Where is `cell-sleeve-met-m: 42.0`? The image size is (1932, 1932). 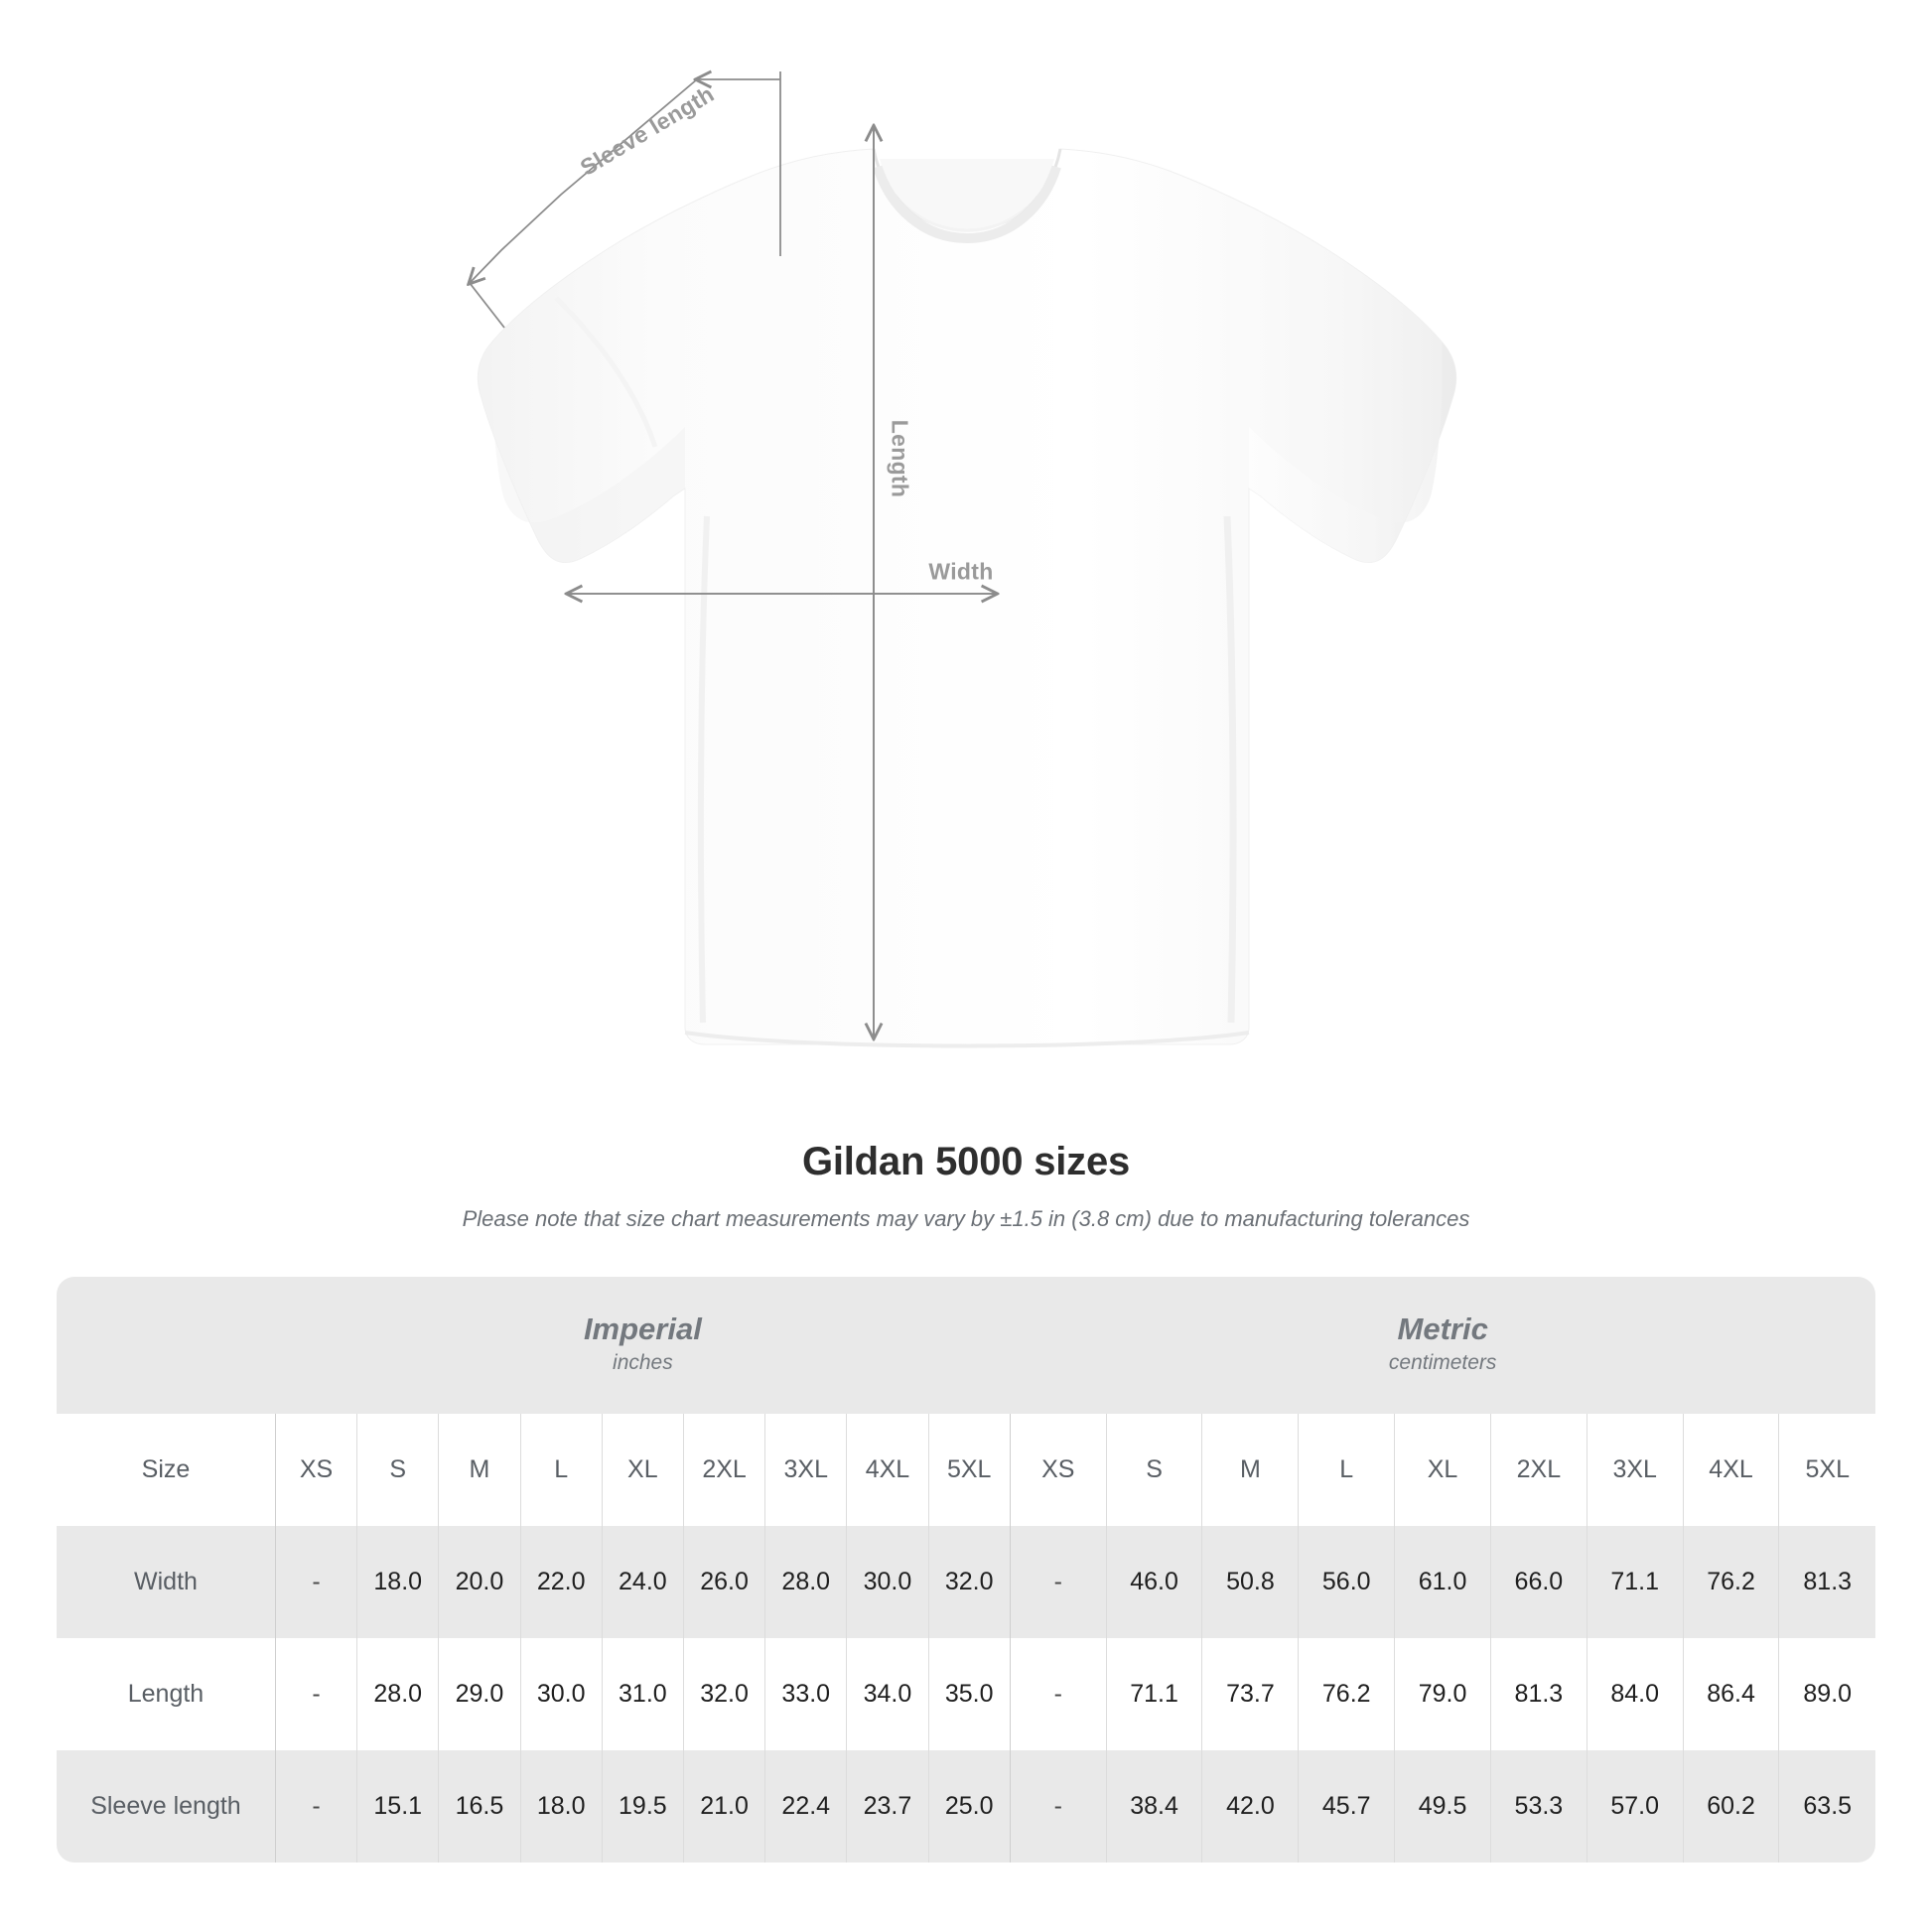
cell-sleeve-met-m: 42.0 is located at coordinates (1250, 1807).